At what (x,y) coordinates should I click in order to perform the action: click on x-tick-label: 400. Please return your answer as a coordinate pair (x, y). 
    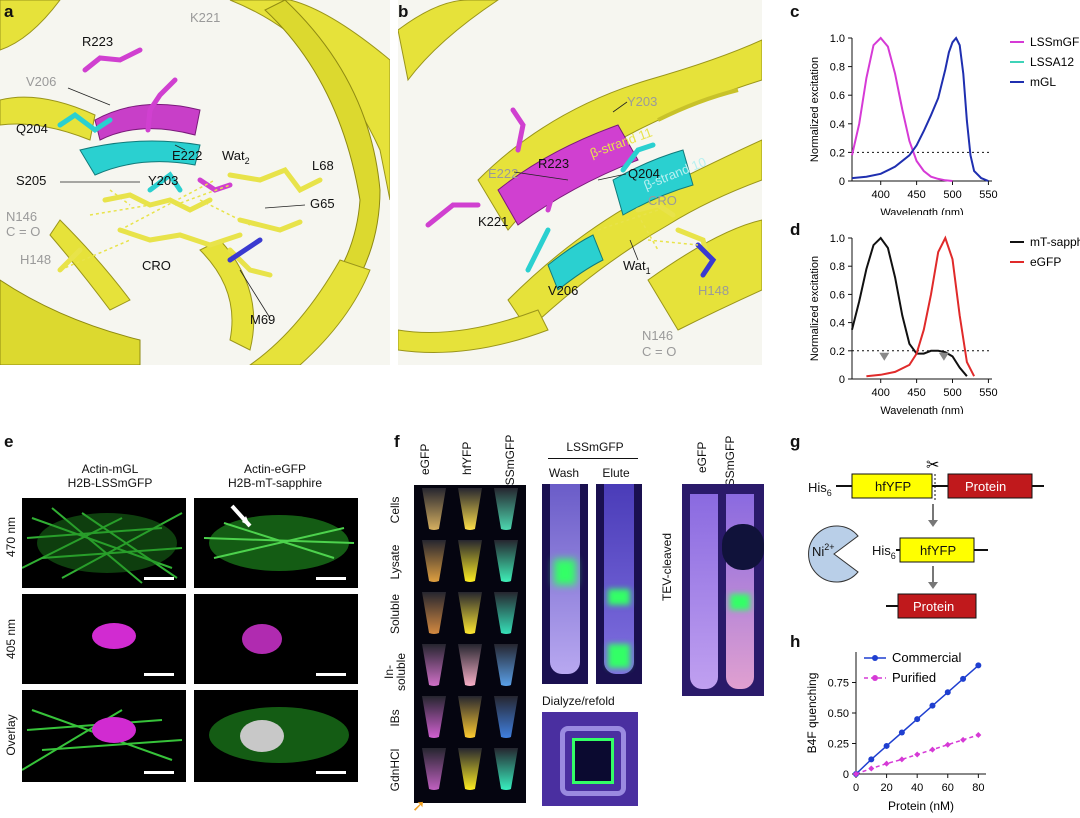
    Looking at the image, I should click on (881, 393).